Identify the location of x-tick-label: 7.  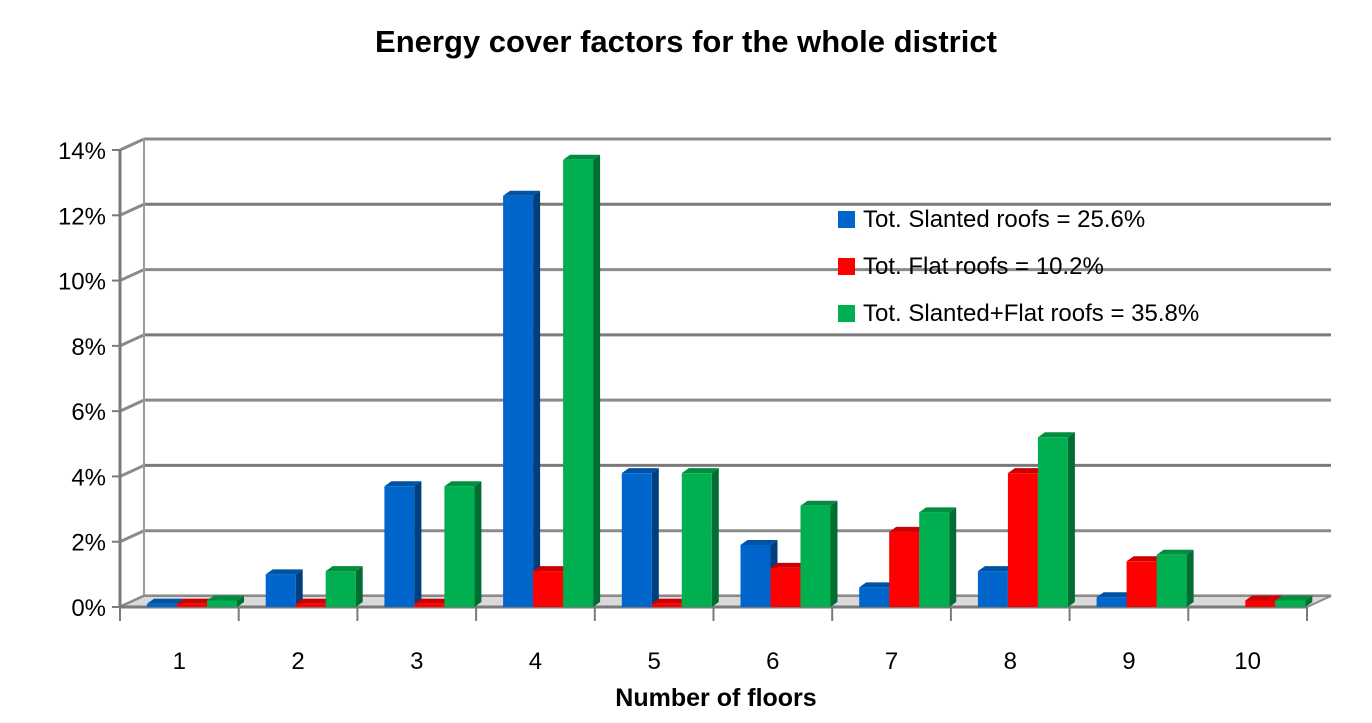
(891, 661).